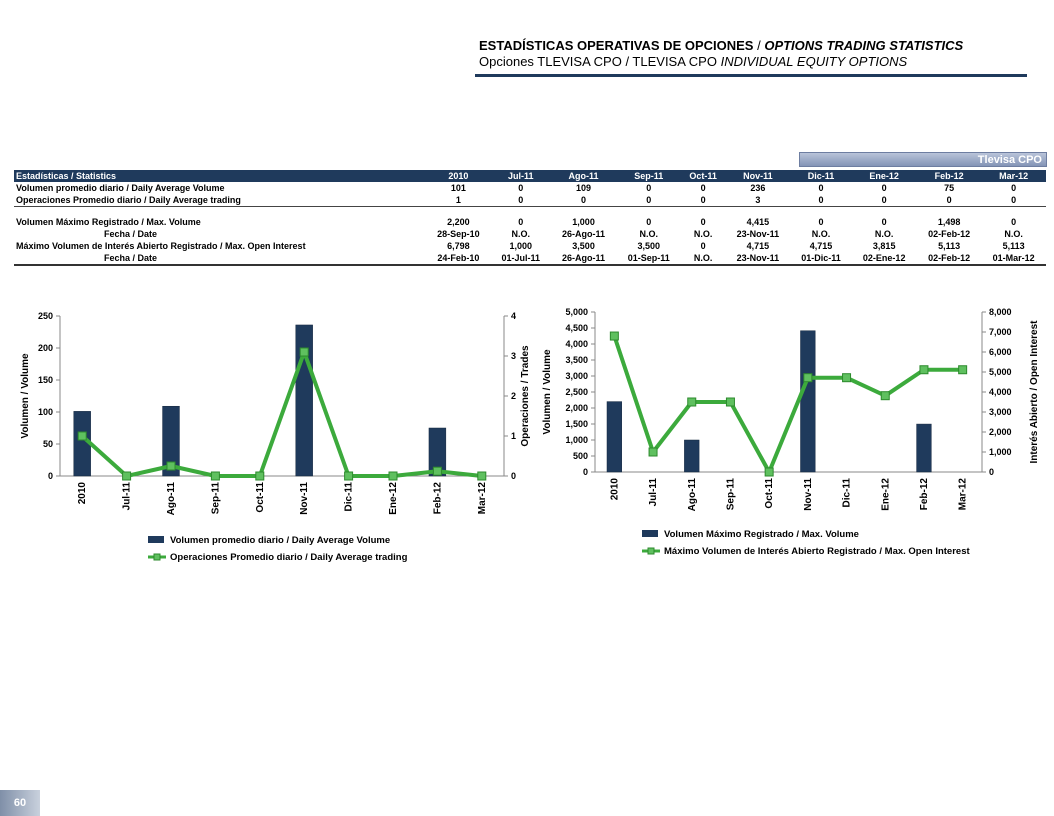 The height and width of the screenshot is (816, 1054). I want to click on table-cell: 4,715, so click(821, 246).